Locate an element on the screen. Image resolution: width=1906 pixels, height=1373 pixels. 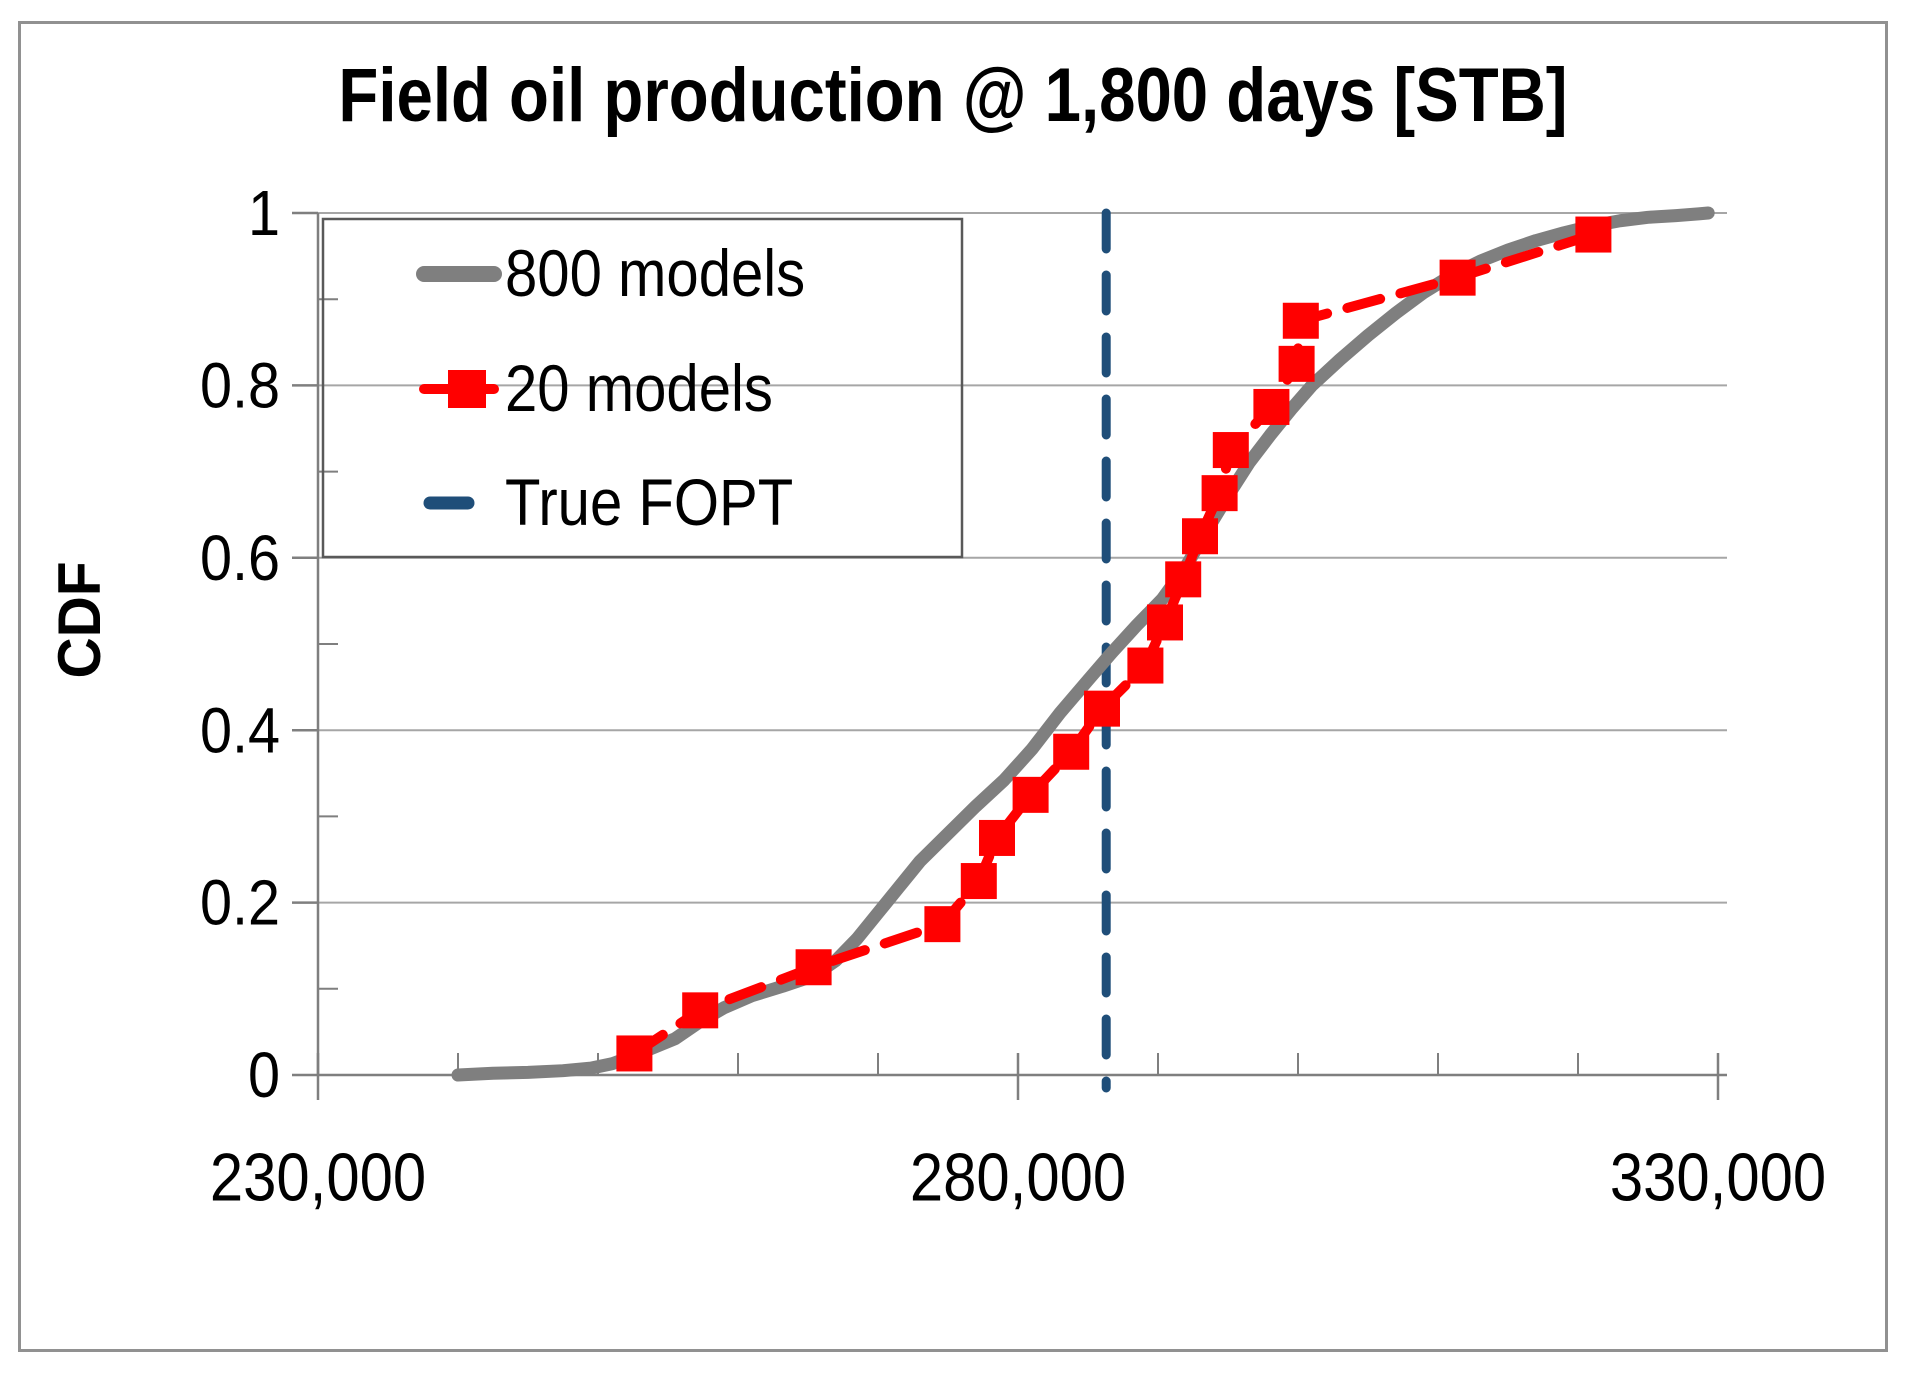
y-tick-label: 0.6 is located at coordinates (240, 557).